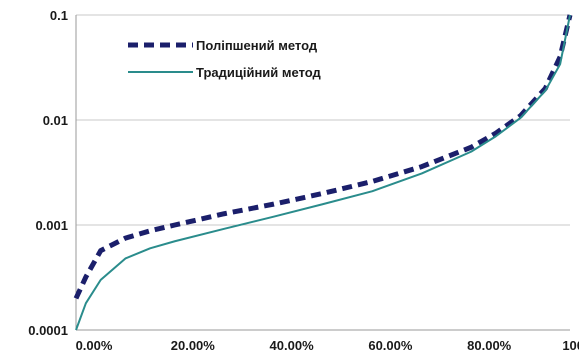 This screenshot has width=579, height=356. What do you see at coordinates (225, 59) in the screenshot?
I see `legend: Поліпшений метод Традиційний метод` at bounding box center [225, 59].